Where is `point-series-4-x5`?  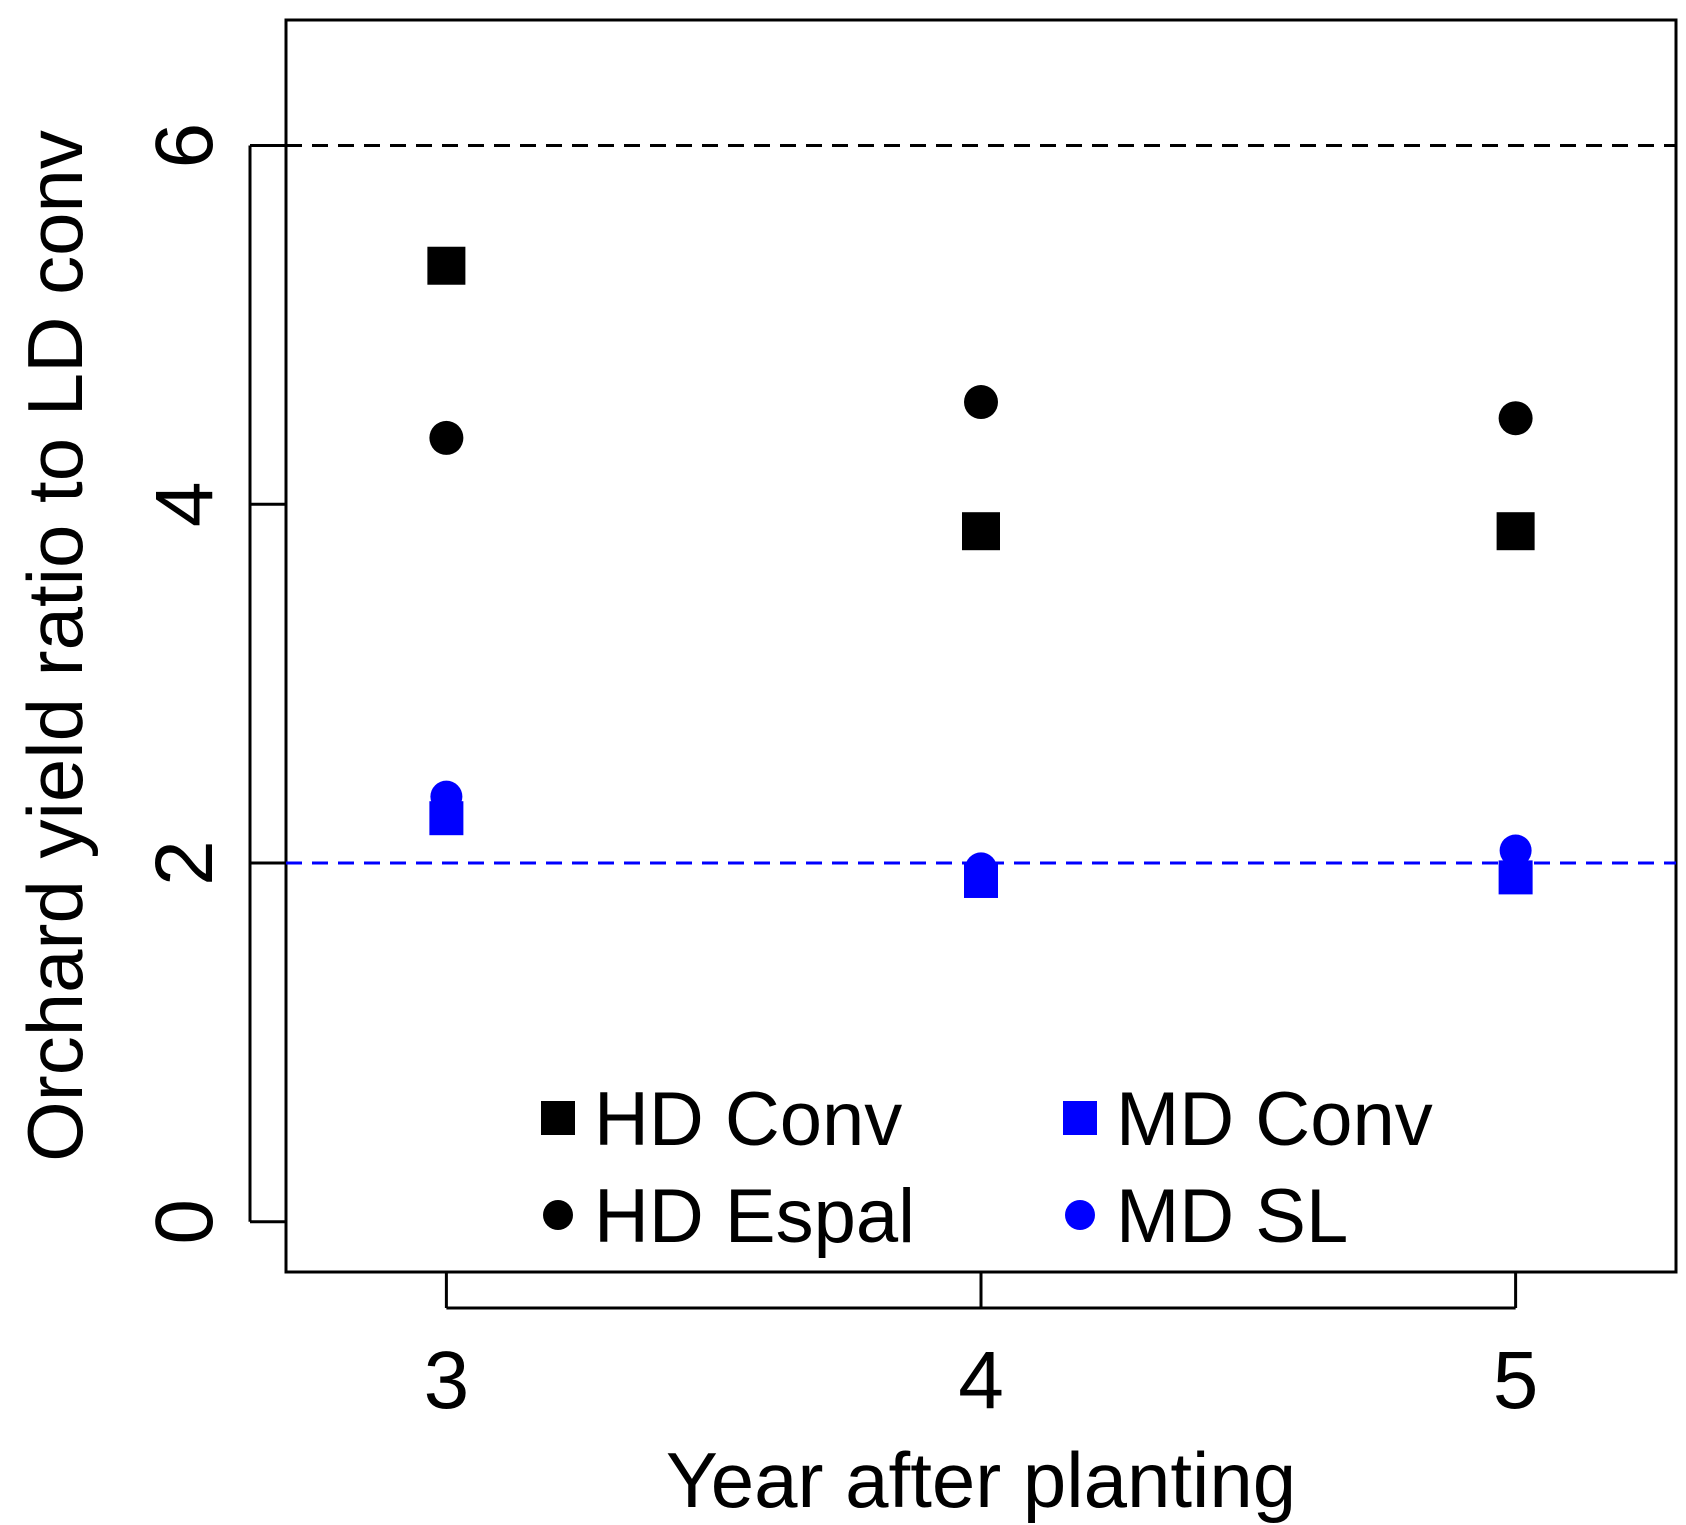 point-series-4-x5 is located at coordinates (1515, 850).